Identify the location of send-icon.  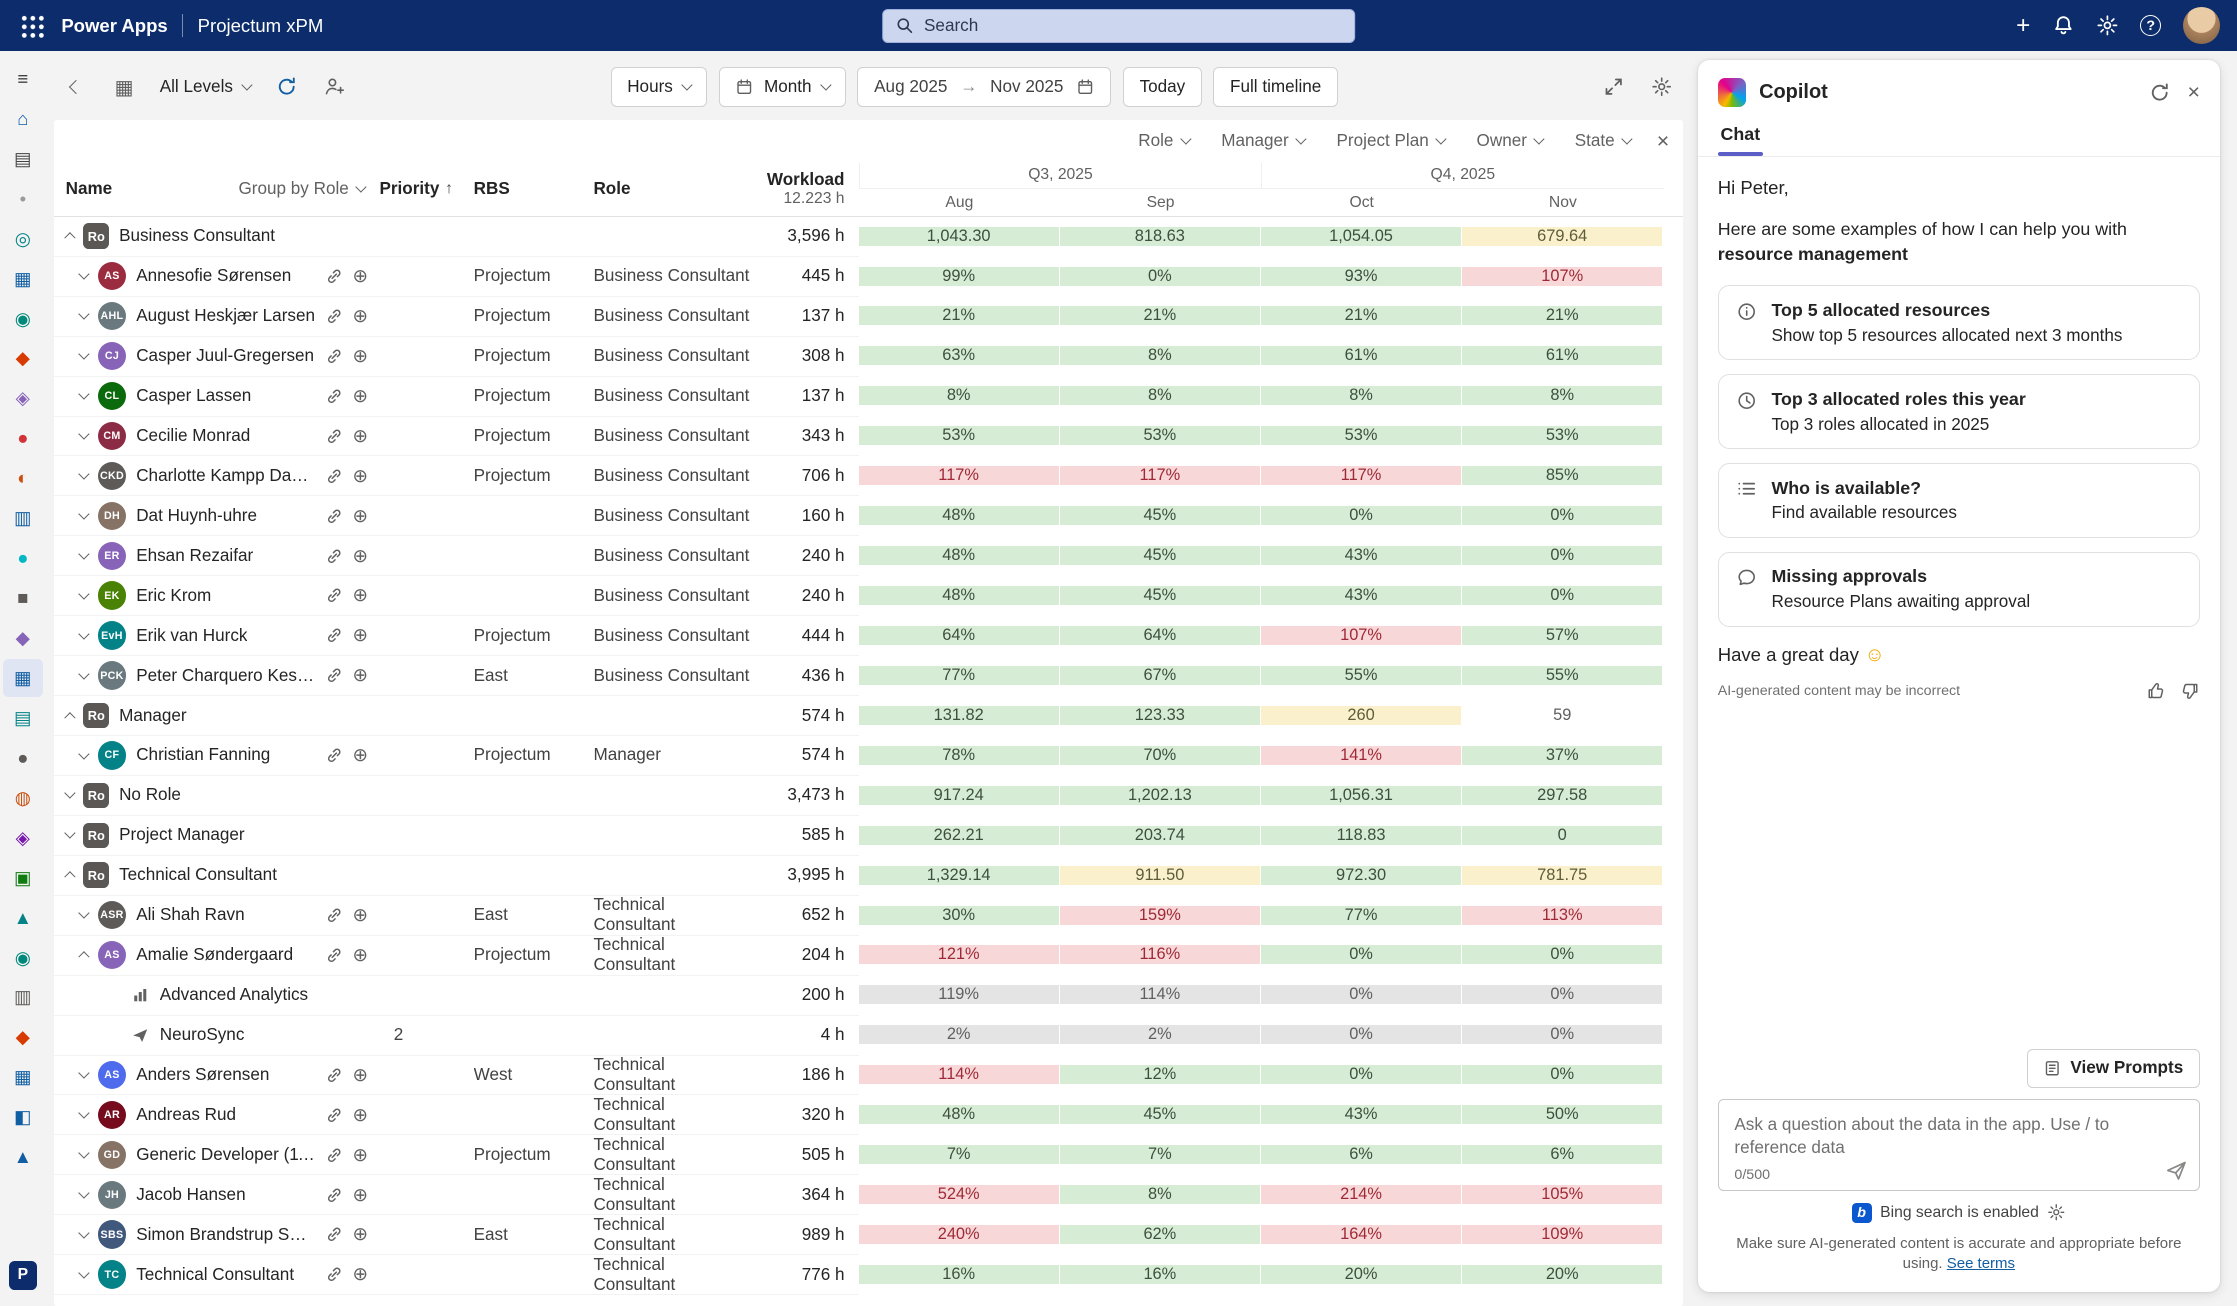
(2176, 1170).